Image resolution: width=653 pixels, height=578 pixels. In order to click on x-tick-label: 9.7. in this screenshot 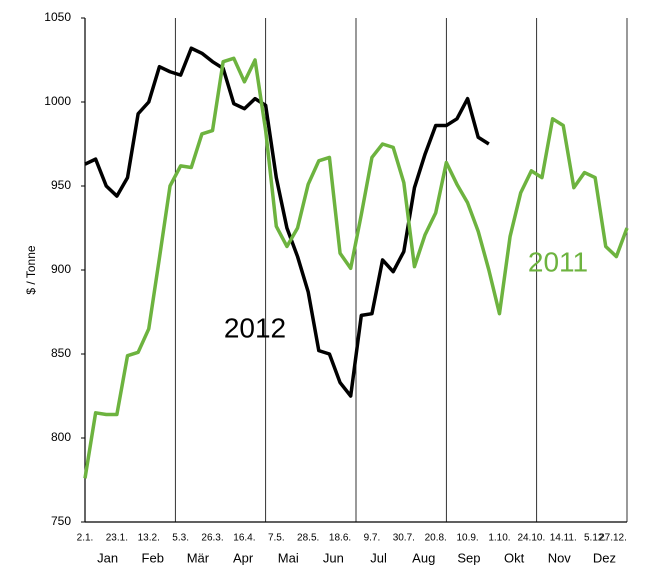, I will do `click(372, 538)`.